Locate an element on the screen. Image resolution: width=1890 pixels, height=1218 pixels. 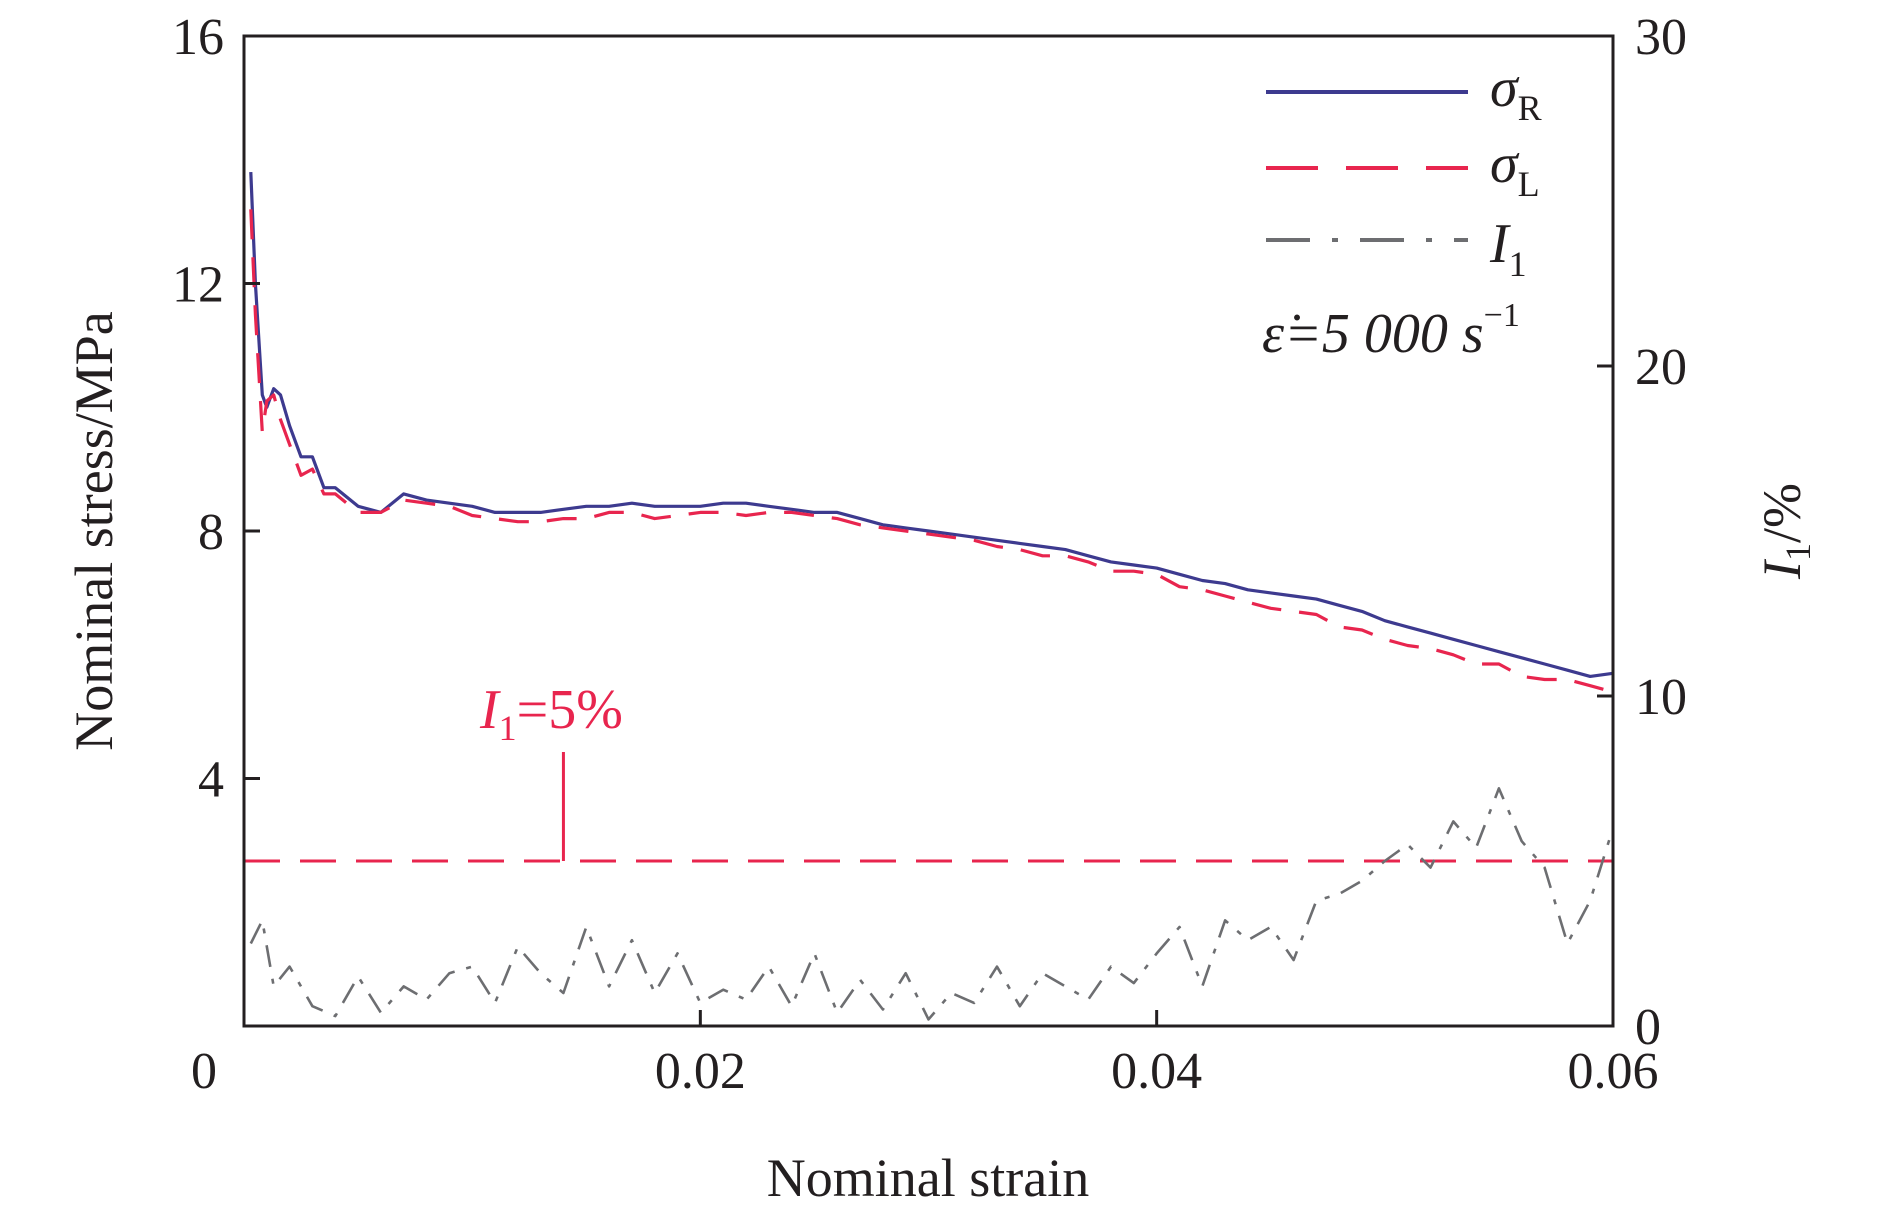
x-axis-title: Nominal strain is located at coordinates (928, 1178).